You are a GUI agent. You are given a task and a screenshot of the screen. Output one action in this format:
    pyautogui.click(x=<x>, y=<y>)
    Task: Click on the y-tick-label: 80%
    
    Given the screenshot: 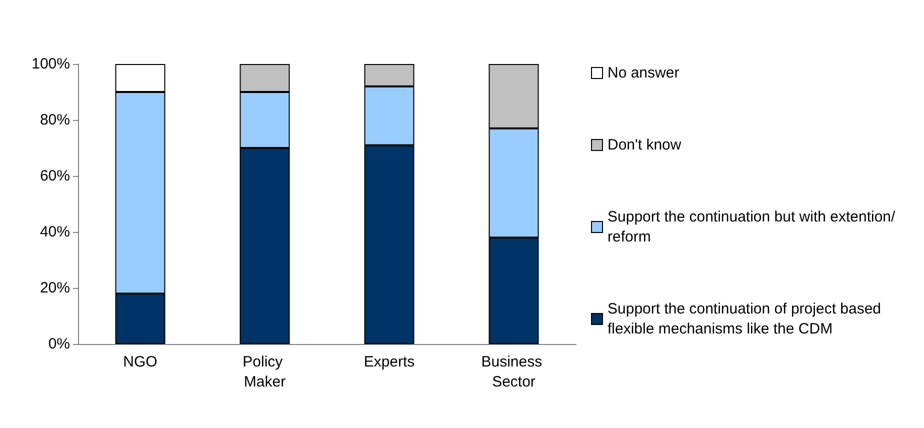 What is the action you would take?
    pyautogui.click(x=55, y=120)
    